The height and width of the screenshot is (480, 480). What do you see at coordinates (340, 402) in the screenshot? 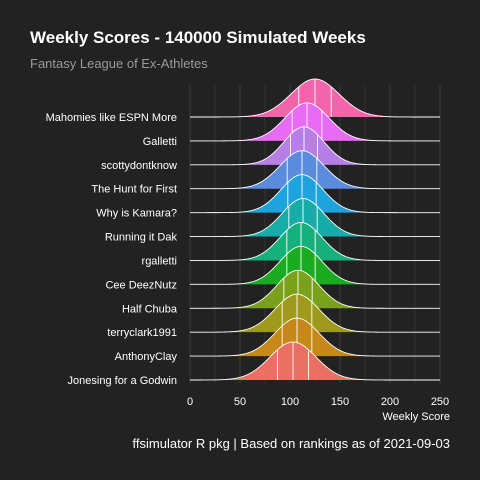
I see `x-tick-label: 150` at bounding box center [340, 402].